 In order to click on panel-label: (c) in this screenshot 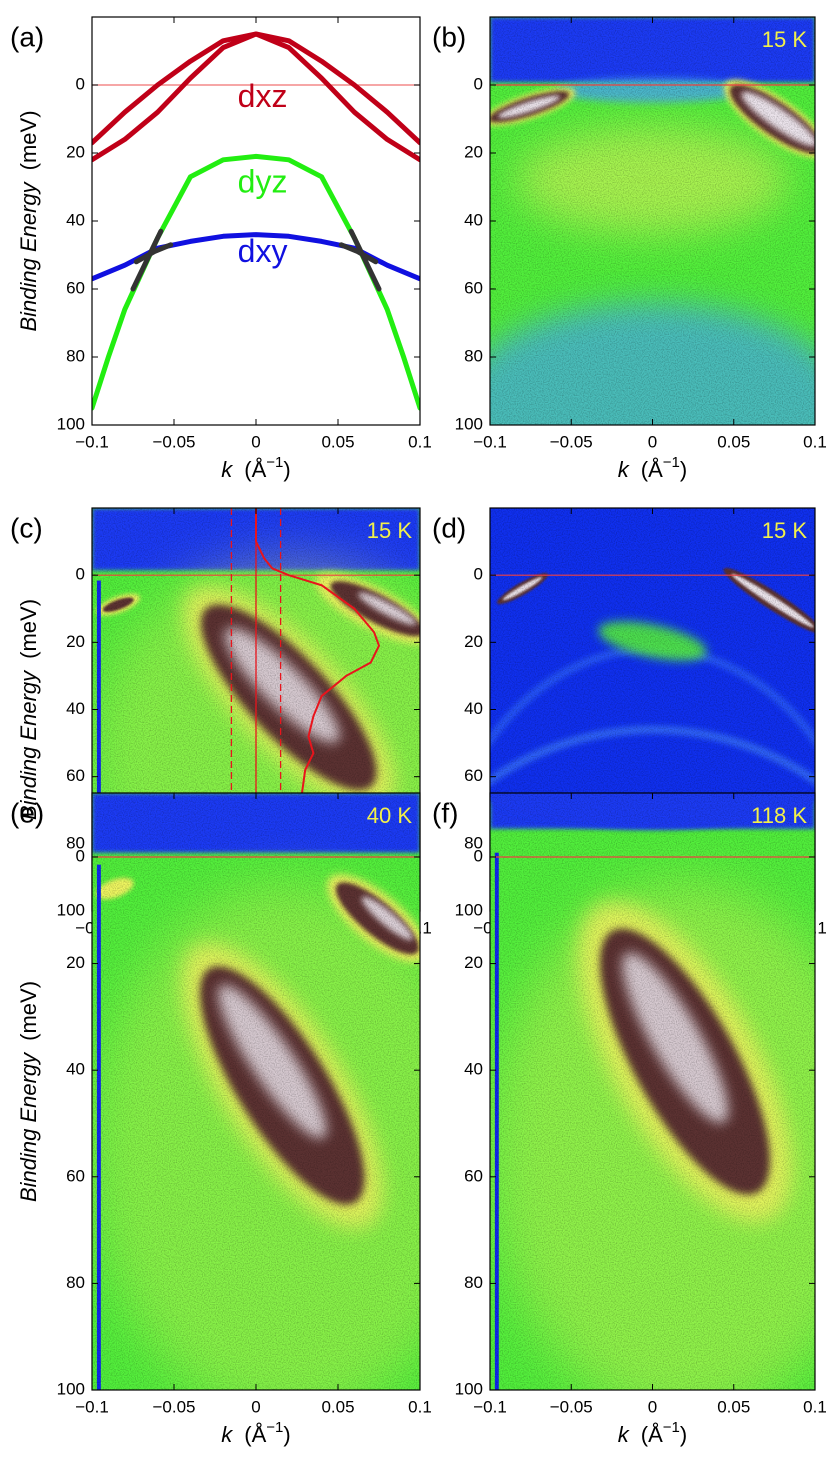, I will do `click(26, 527)`.